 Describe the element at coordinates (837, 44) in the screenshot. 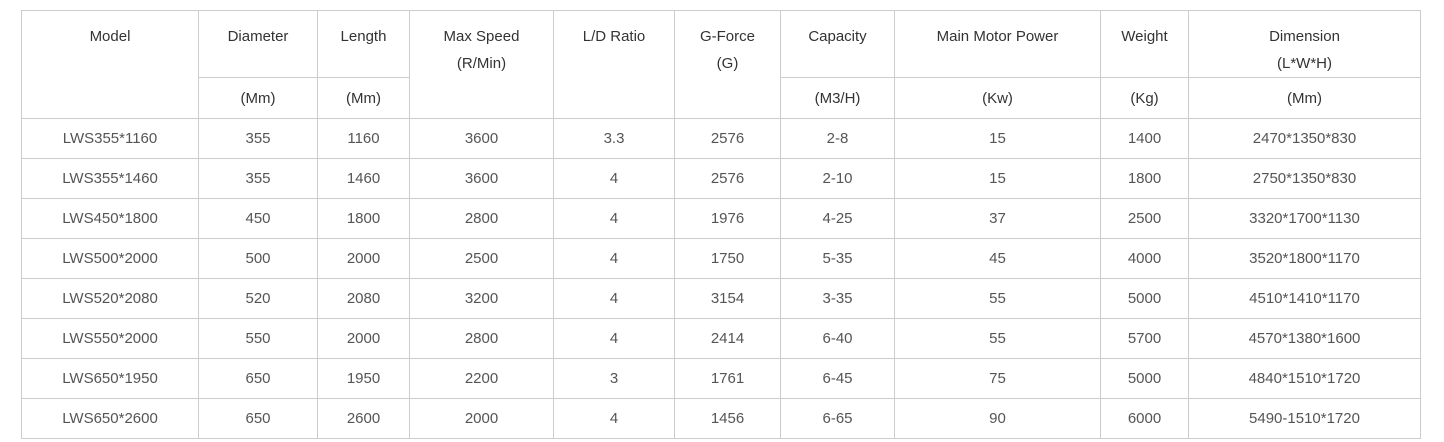

I see `col-header-capacity: Capacity` at that location.